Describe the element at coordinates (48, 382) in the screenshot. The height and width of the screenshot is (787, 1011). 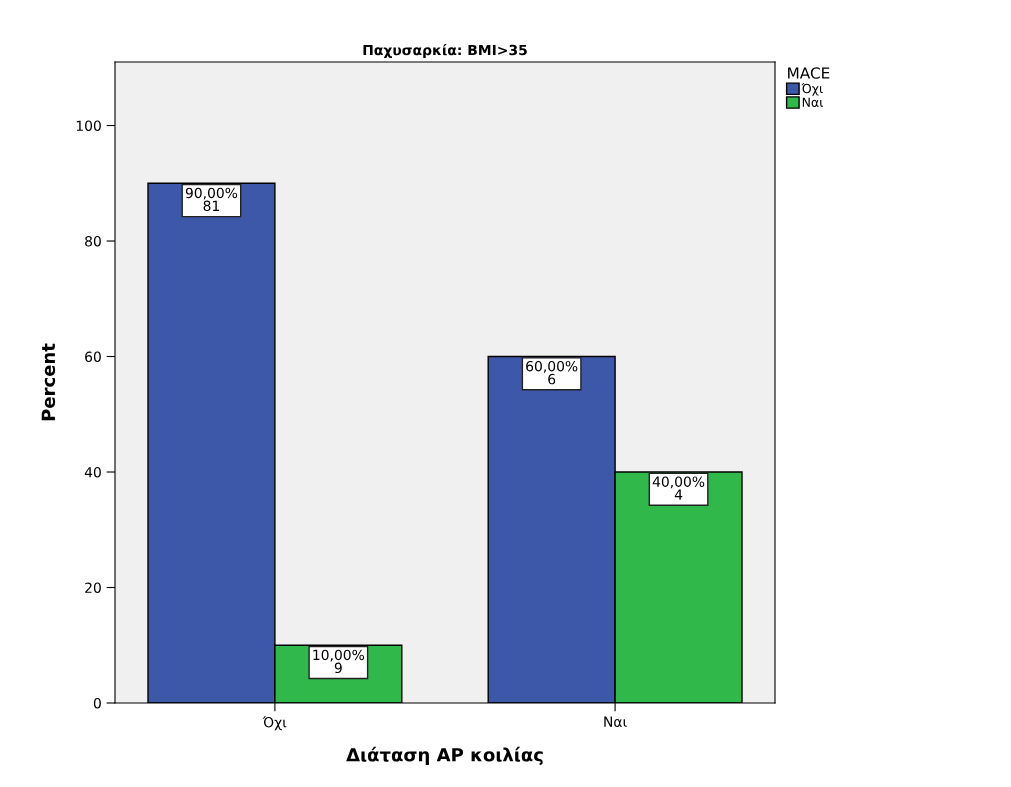
I see `y-axis-title: Percent` at that location.